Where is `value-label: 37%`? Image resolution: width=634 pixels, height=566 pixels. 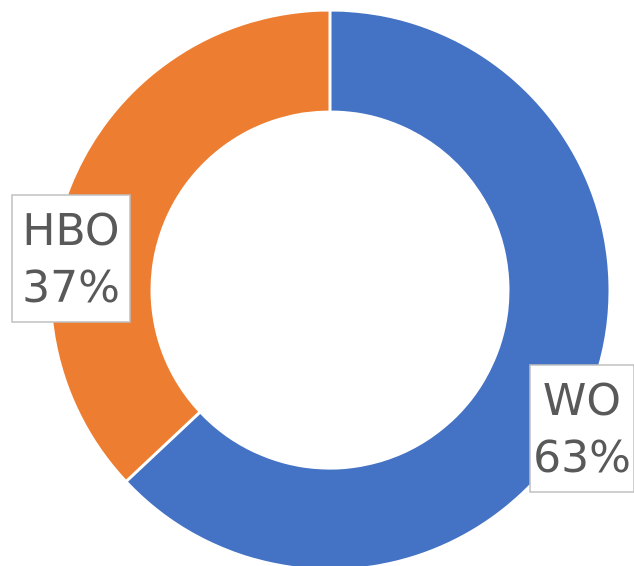
value-label: 37% is located at coordinates (71, 287).